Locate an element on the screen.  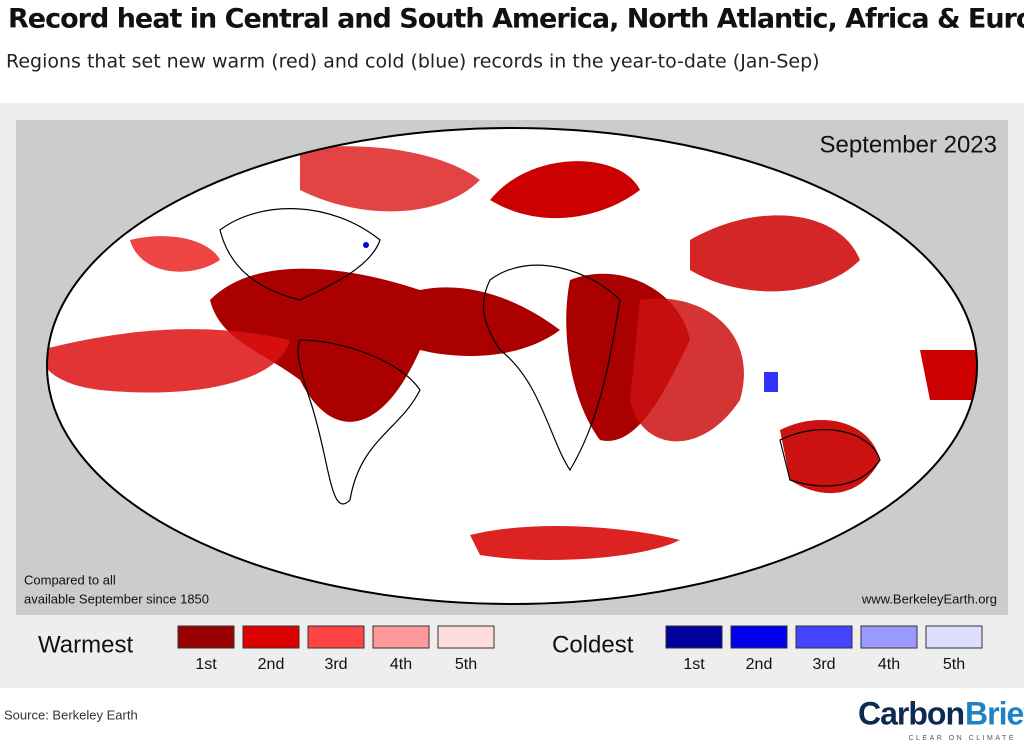
legend-title: Coldest is located at coordinates (593, 644).